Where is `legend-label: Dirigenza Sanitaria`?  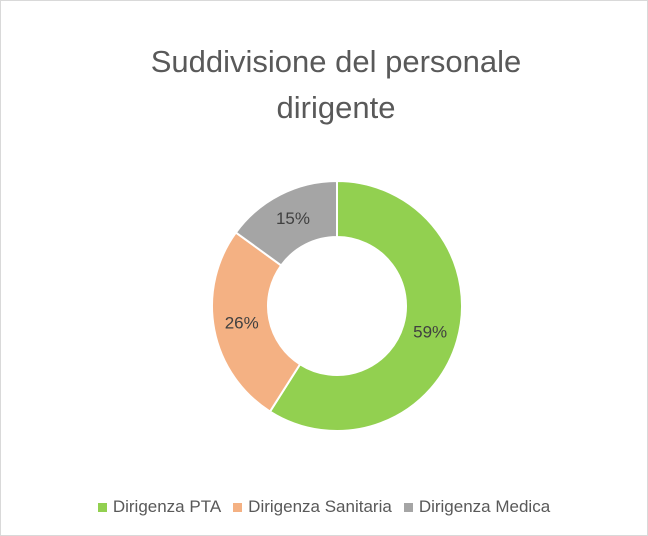
legend-label: Dirigenza Sanitaria is located at coordinates (320, 506).